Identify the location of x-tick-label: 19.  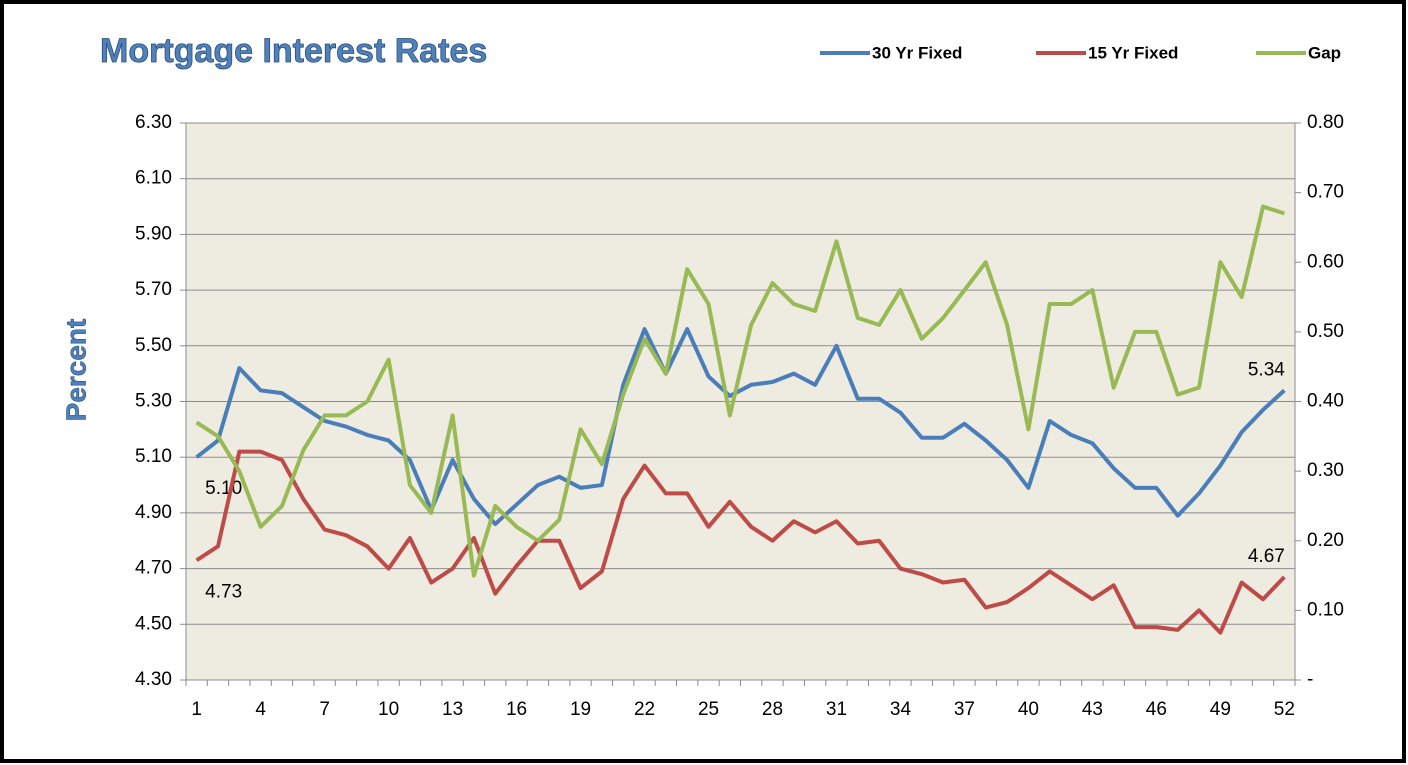
(580, 709).